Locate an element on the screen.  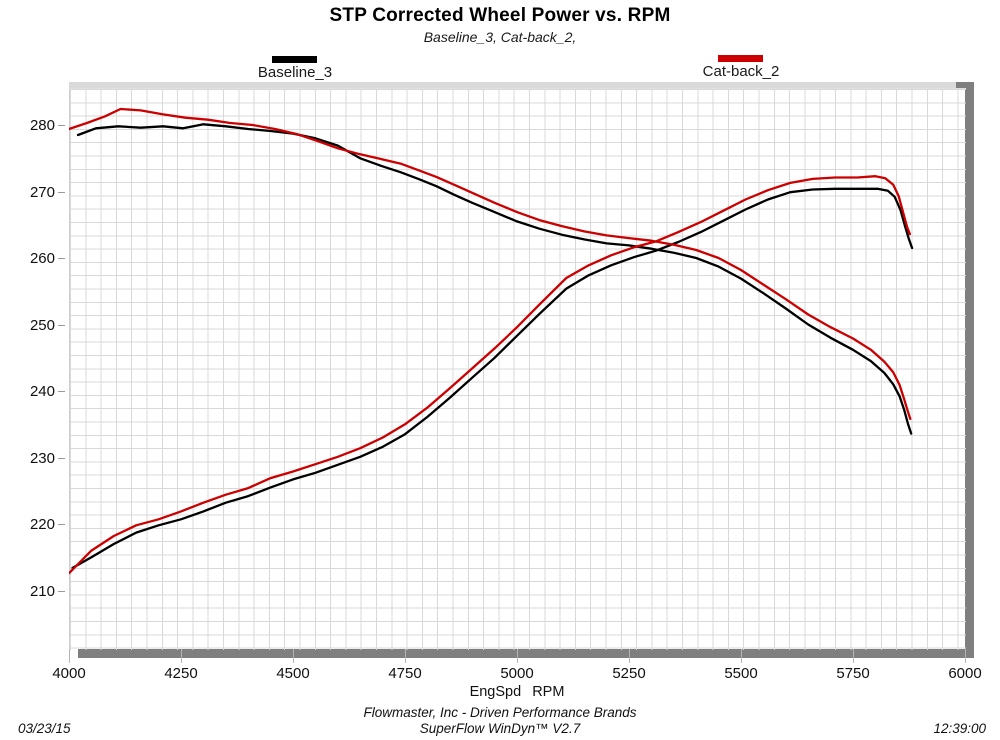
y-tick-label: 280 is located at coordinates (42, 125).